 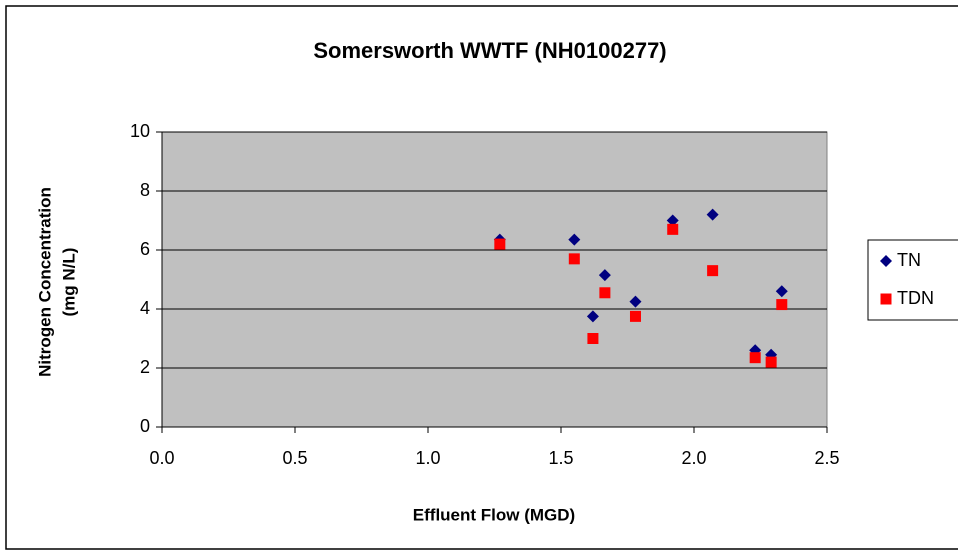 I want to click on chart-title: Somersworth WWTF (NH0100277), so click(x=489, y=50).